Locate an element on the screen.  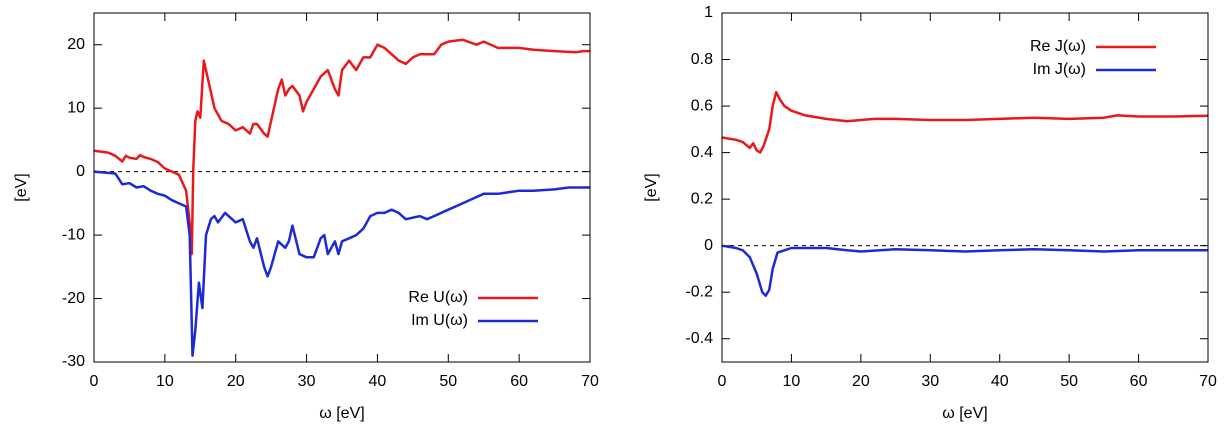
y-tick-label: 20 is located at coordinates (76, 44).